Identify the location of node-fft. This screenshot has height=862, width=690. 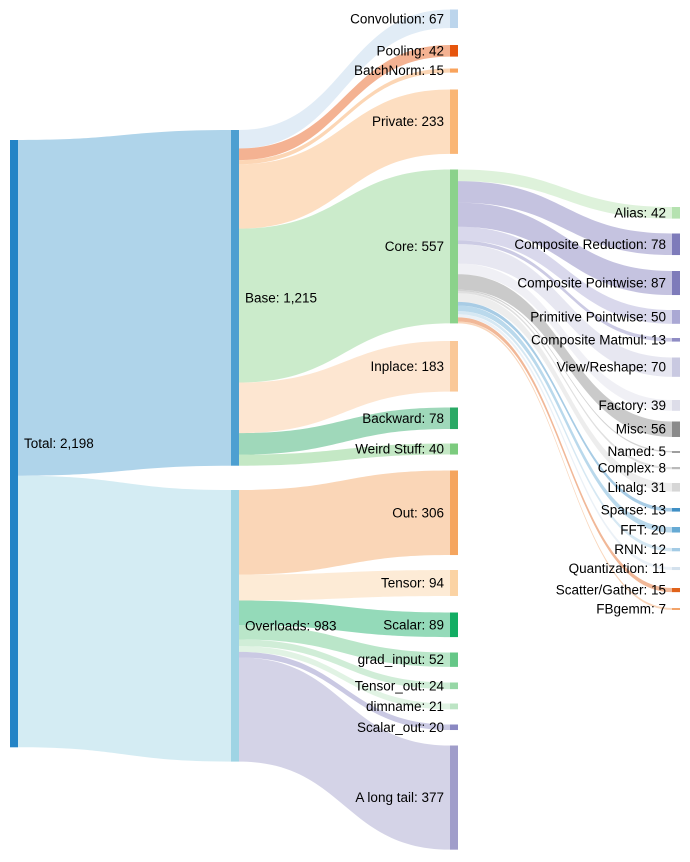
(676, 530).